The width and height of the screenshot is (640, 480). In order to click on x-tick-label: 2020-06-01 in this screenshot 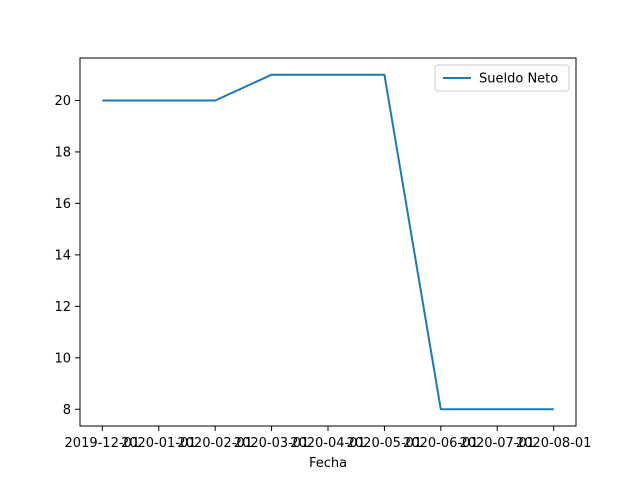, I will do `click(441, 443)`.